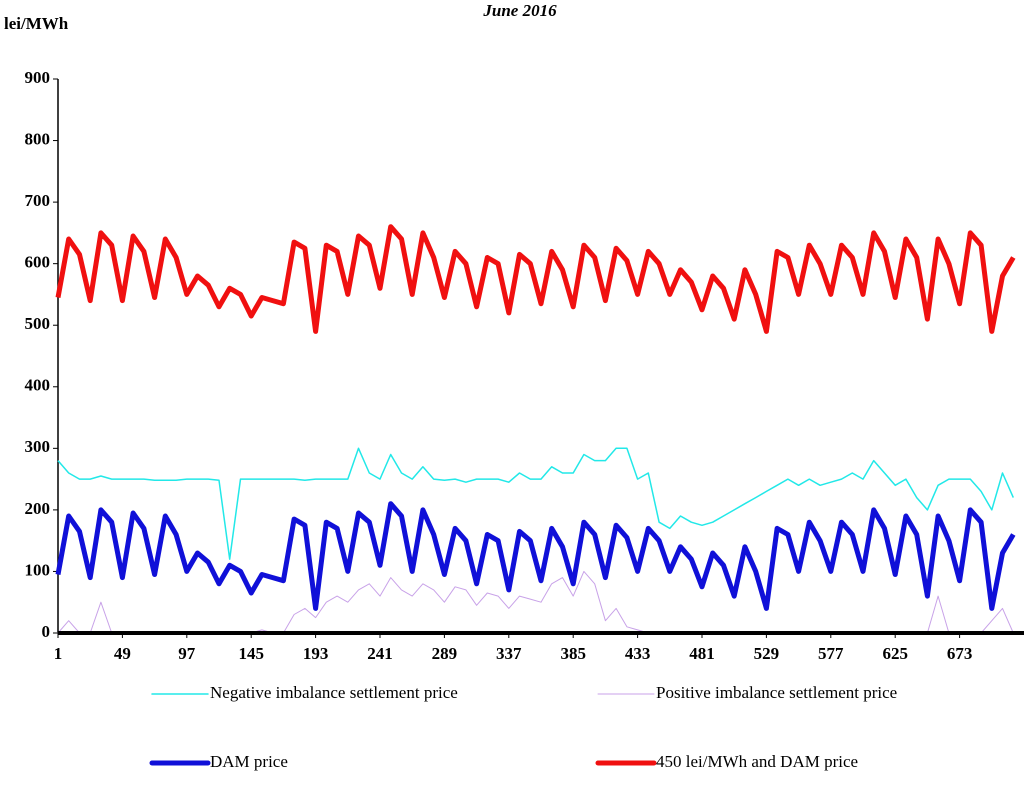  What do you see at coordinates (702, 653) in the screenshot?
I see `x-tick-label: 481` at bounding box center [702, 653].